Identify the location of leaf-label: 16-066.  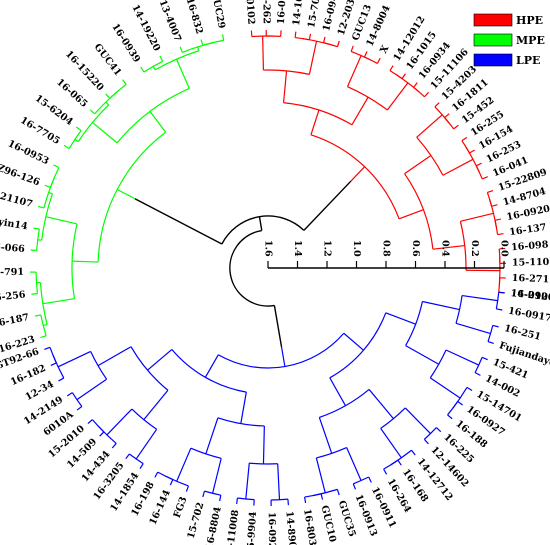
(12, 248).